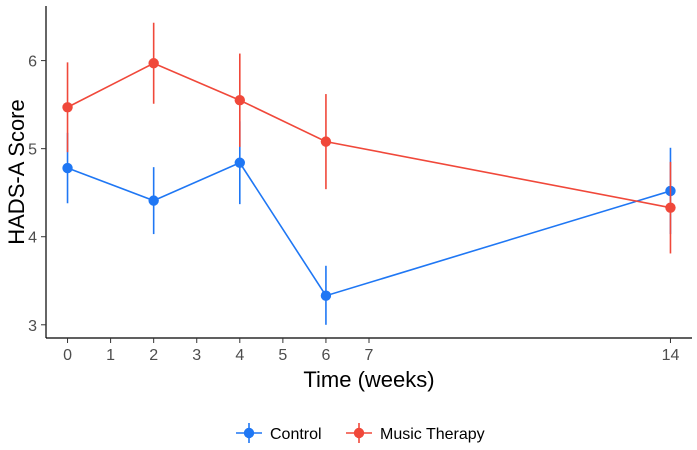  What do you see at coordinates (369, 355) in the screenshot?
I see `x-tick-label: 7` at bounding box center [369, 355].